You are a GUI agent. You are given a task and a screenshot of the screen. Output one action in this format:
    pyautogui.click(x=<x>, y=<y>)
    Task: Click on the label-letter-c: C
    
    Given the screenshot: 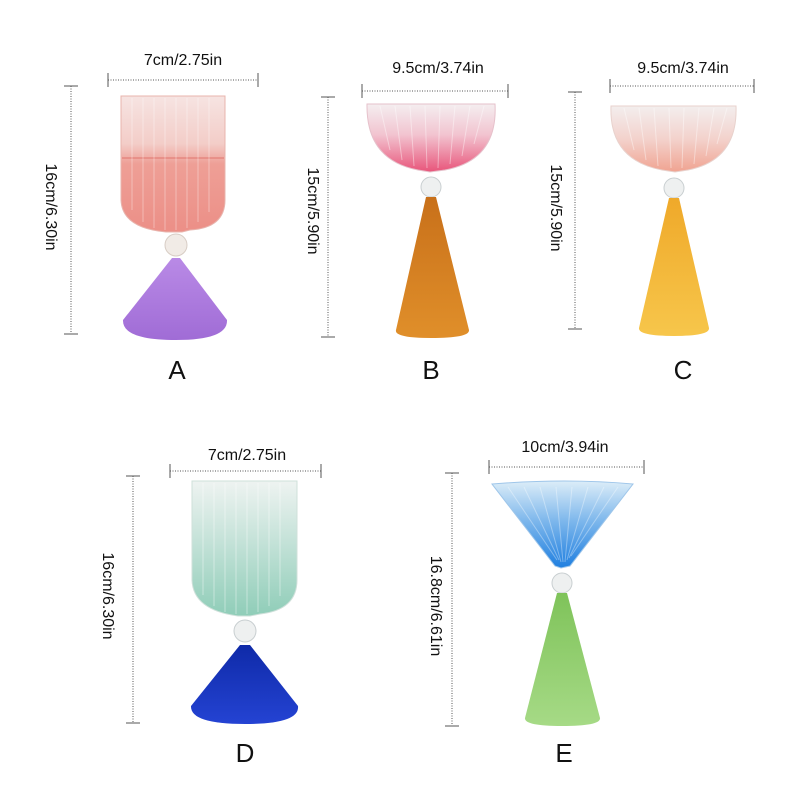 What is the action you would take?
    pyautogui.click(x=683, y=370)
    